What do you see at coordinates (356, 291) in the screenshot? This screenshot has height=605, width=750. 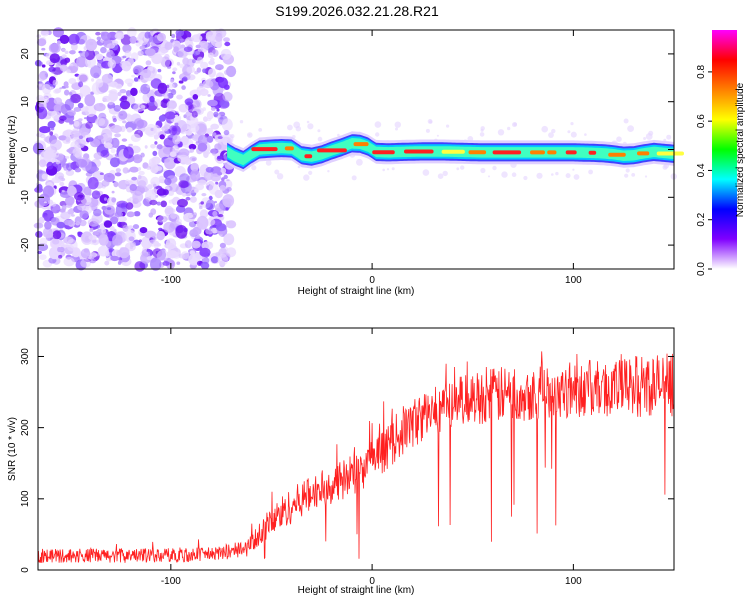 I see `spectrogram-xlabel: Height of straight line (km)` at bounding box center [356, 291].